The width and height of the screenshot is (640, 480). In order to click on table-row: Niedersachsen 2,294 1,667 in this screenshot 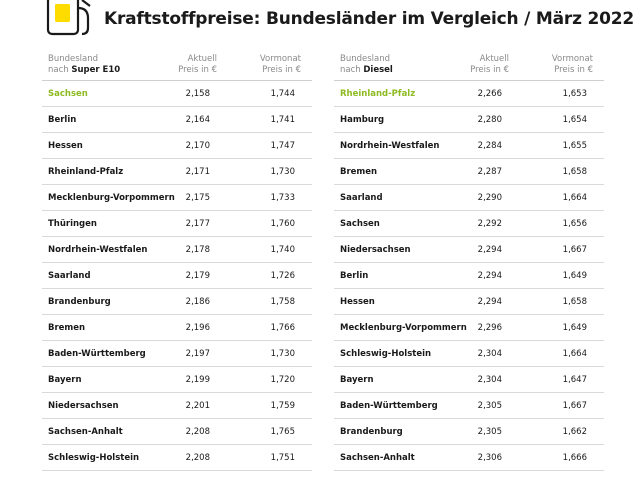, I will do `click(469, 250)`.